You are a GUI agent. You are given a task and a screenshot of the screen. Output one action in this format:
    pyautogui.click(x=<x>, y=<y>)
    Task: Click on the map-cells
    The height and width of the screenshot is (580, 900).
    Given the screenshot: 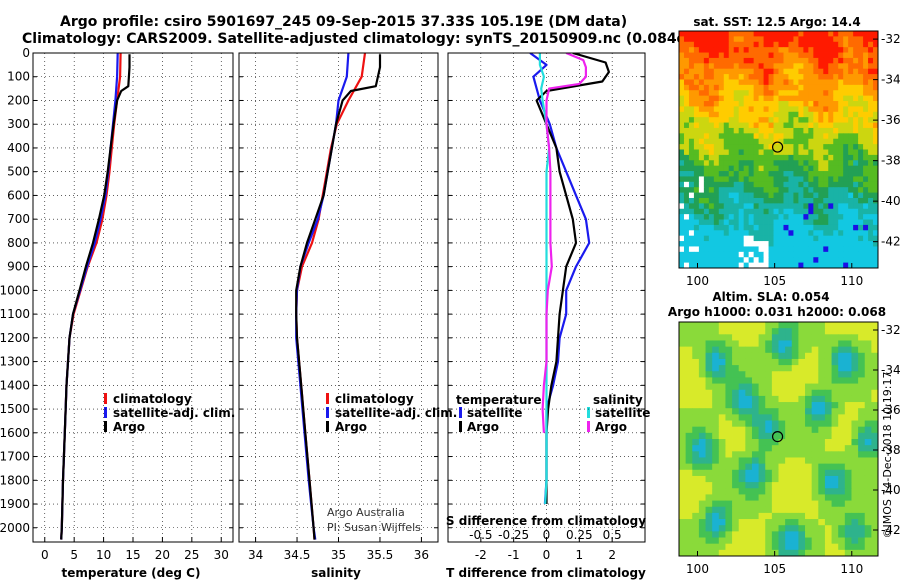 What is the action you would take?
    pyautogui.click(x=779, y=439)
    